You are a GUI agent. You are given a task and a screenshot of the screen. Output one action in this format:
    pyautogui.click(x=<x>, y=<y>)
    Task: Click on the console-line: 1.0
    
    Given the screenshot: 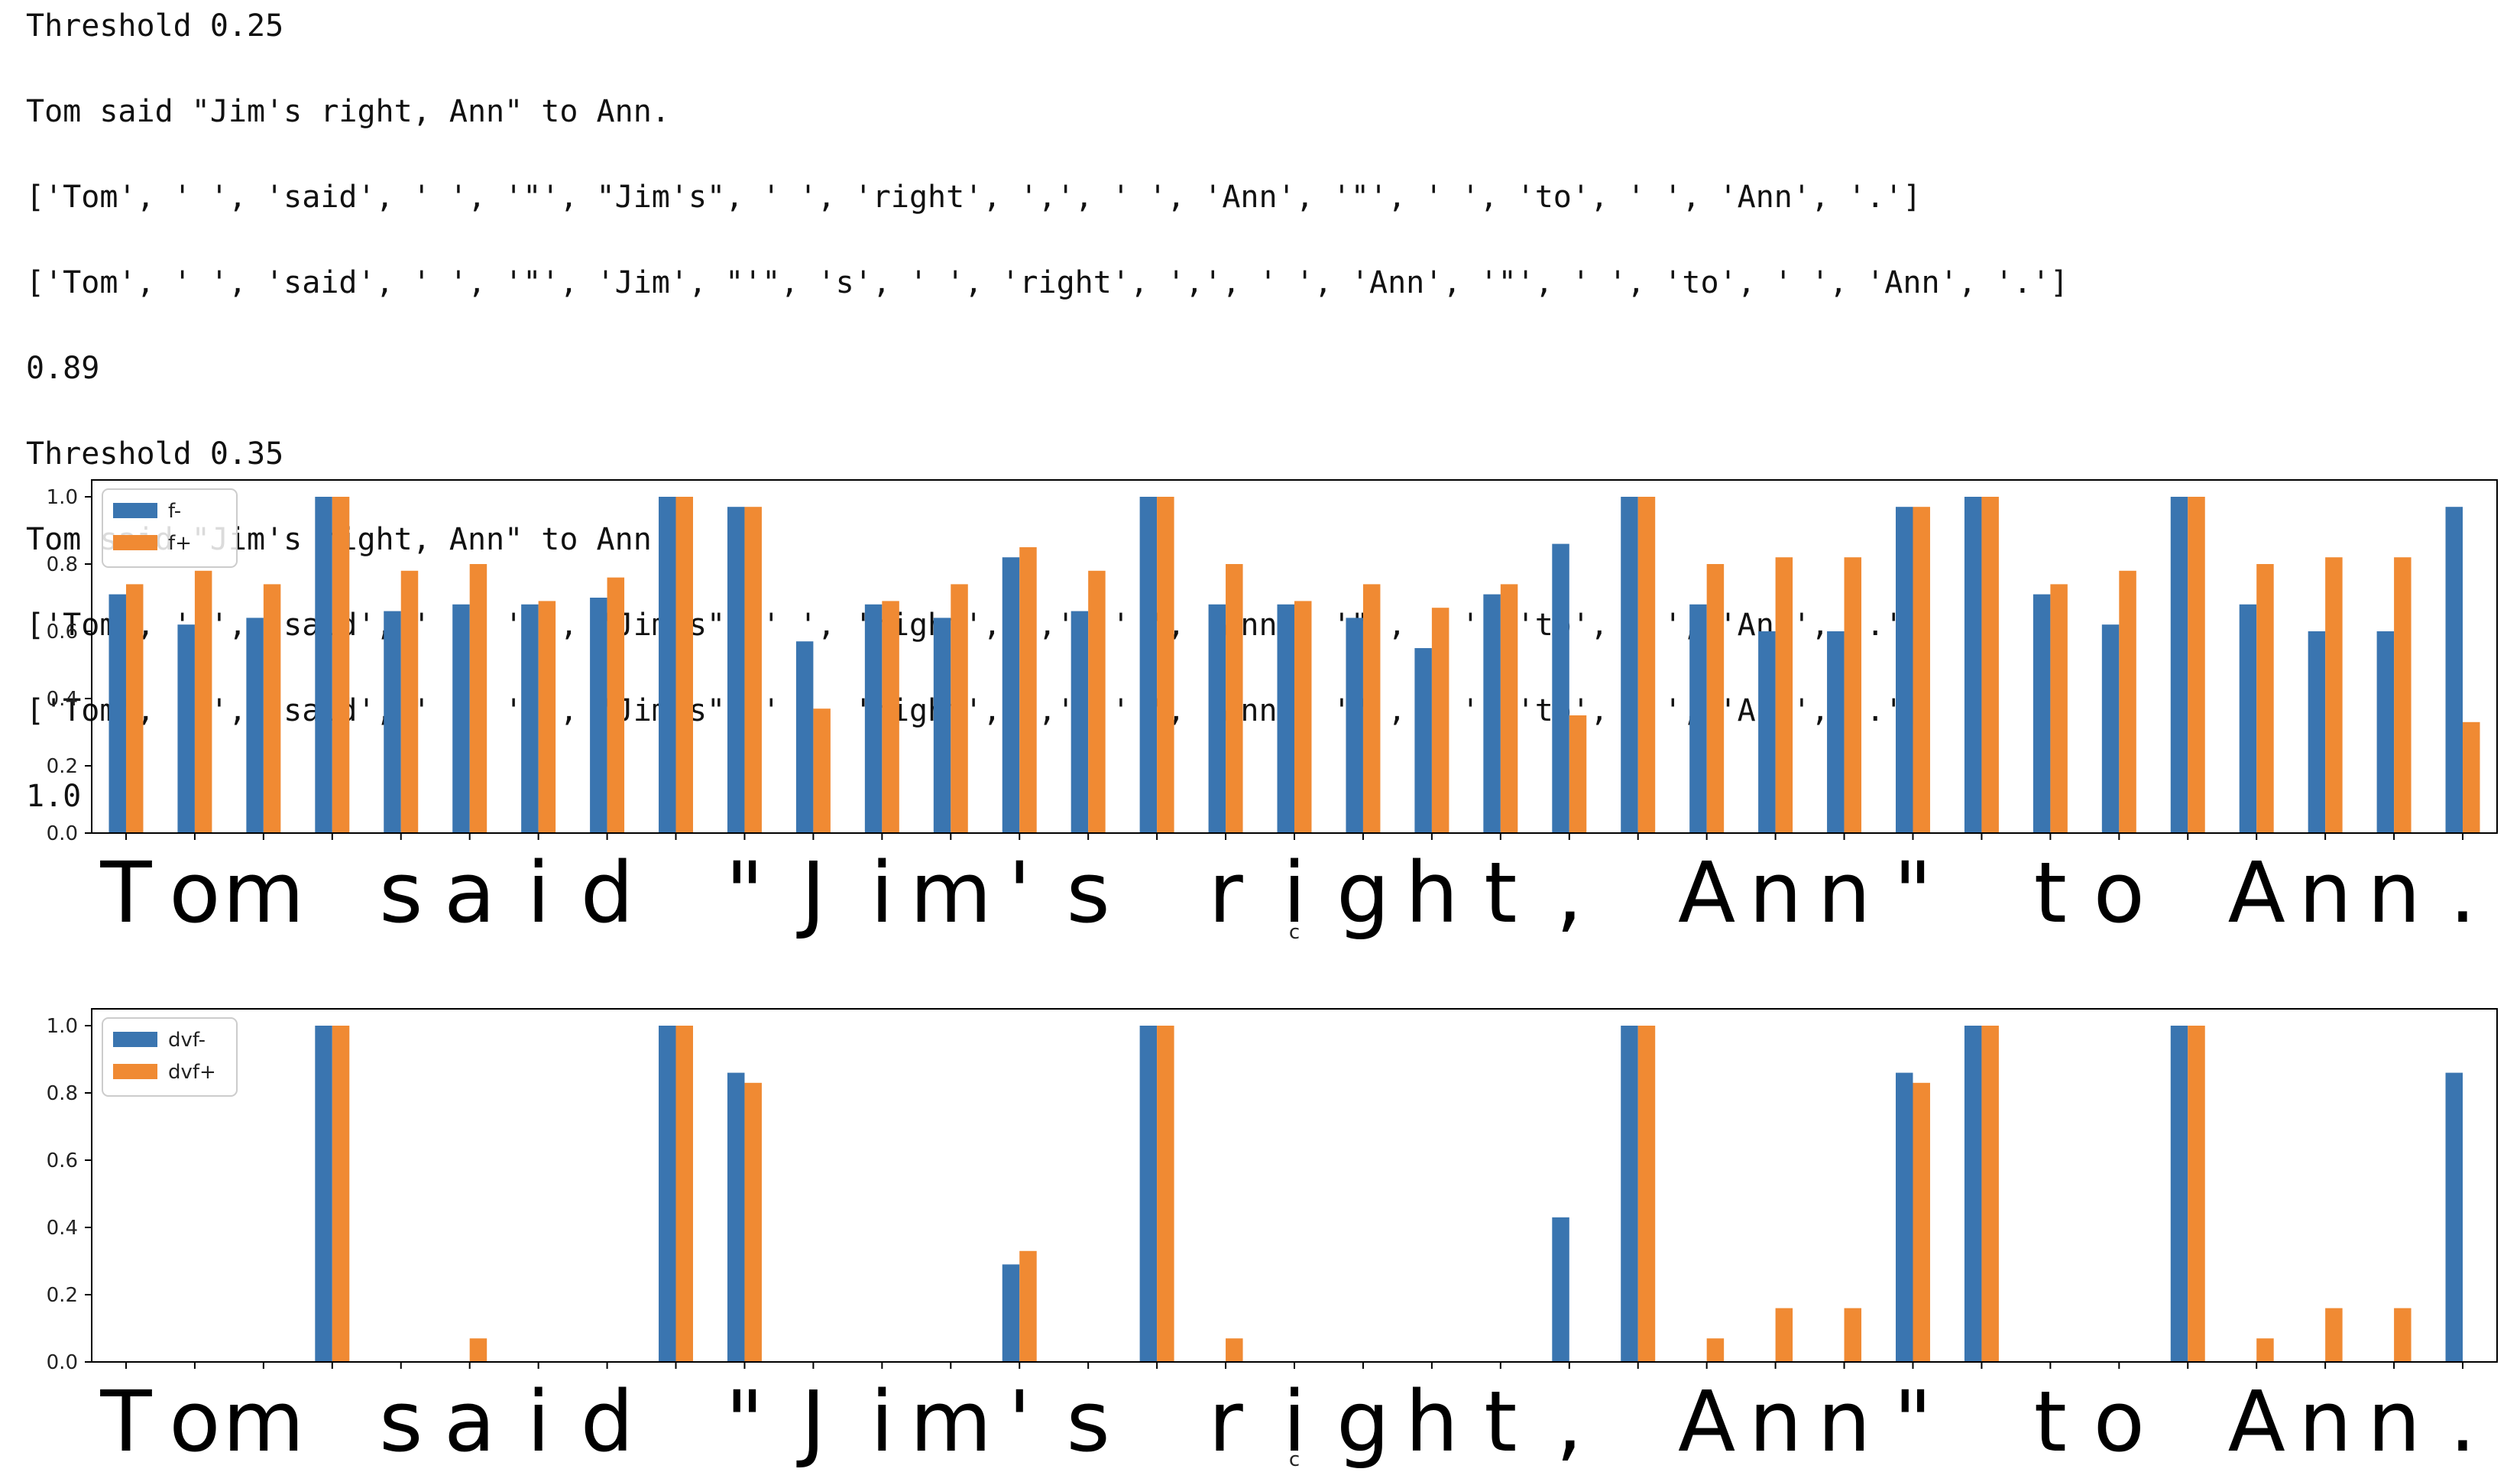 What is the action you would take?
    pyautogui.click(x=54, y=797)
    